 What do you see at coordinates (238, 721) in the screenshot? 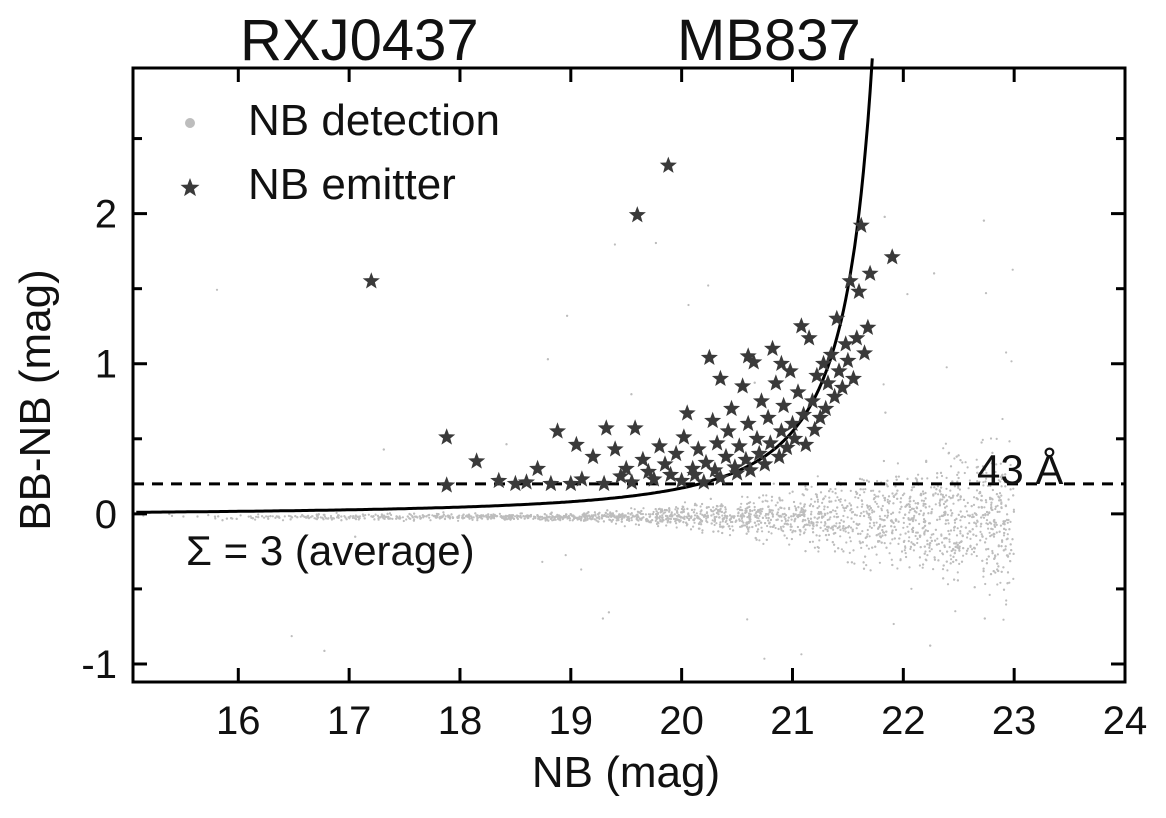
I see `x-tick-label: 16` at bounding box center [238, 721].